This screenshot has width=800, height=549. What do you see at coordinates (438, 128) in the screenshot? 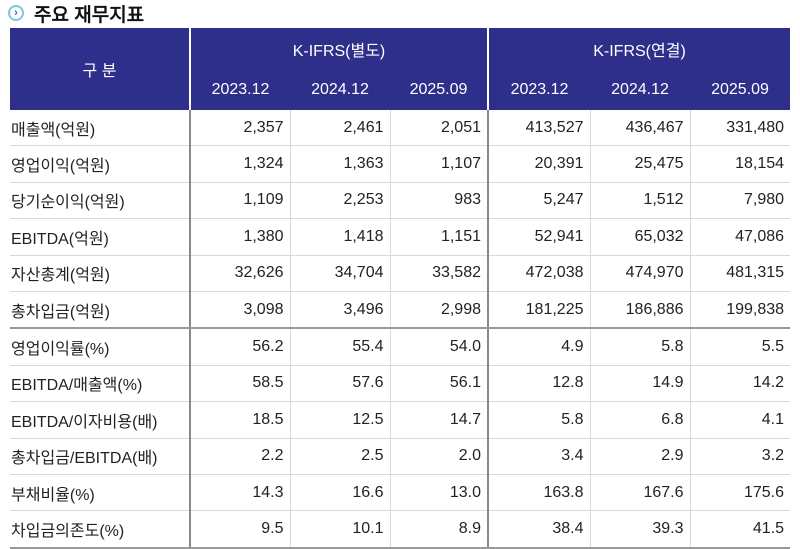
I see `cell-value: 2,051` at bounding box center [438, 128].